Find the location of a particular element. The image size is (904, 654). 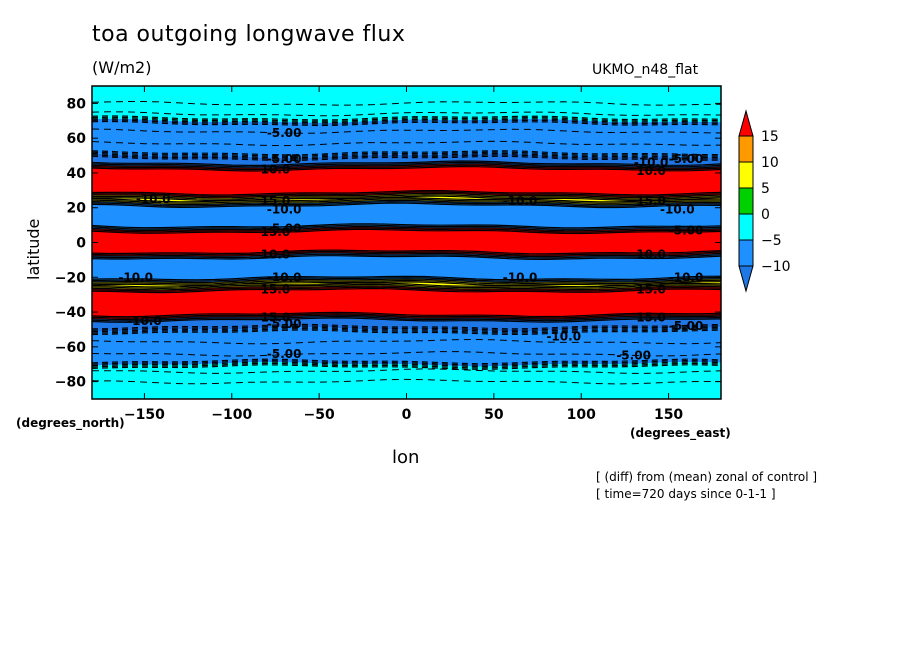

x-tick-label: −100 is located at coordinates (231, 415).